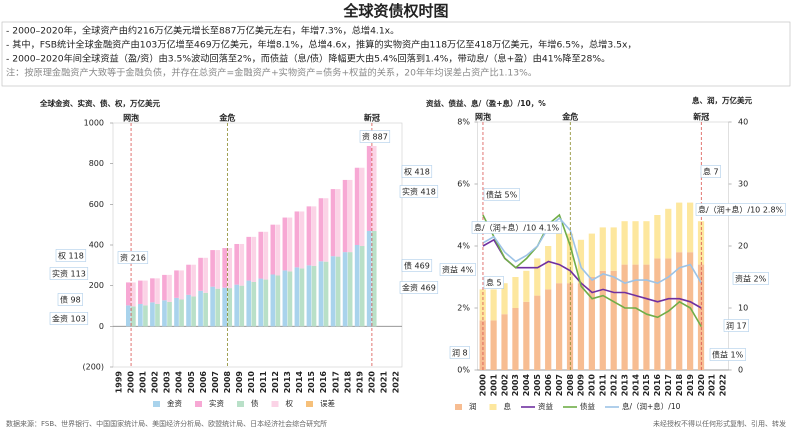 The image size is (792, 433). Describe the element at coordinates (383, 382) in the screenshot. I see `x-tick-label: 2021` at that location.